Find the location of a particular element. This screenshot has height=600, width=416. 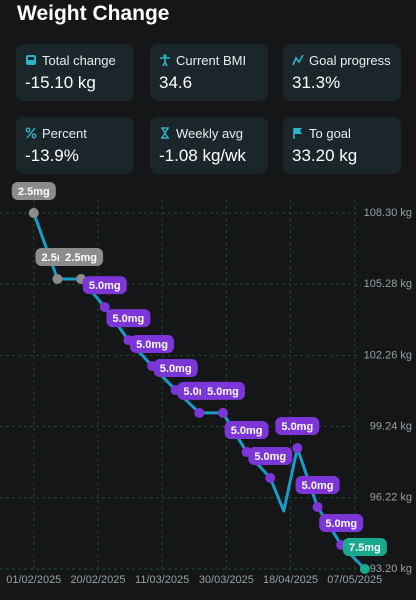

stat-card: Current BMI 34.6 is located at coordinates (209, 72).